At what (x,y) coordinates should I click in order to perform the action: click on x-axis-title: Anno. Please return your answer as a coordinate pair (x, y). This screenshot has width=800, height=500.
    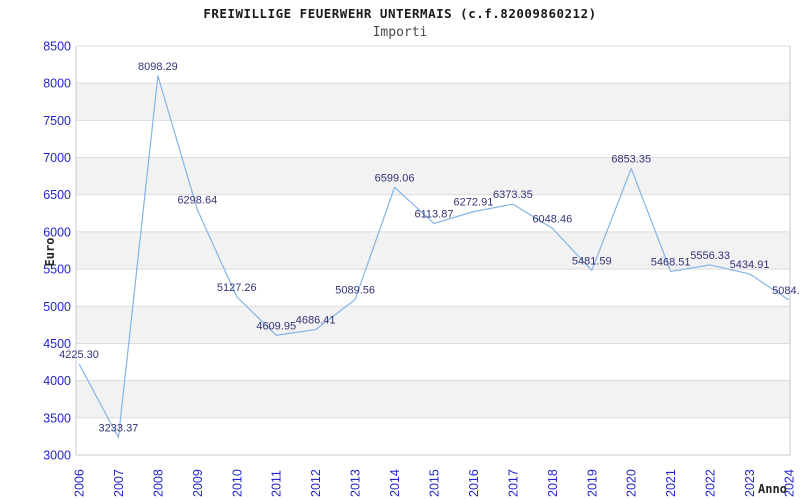
    Looking at the image, I should click on (772, 489).